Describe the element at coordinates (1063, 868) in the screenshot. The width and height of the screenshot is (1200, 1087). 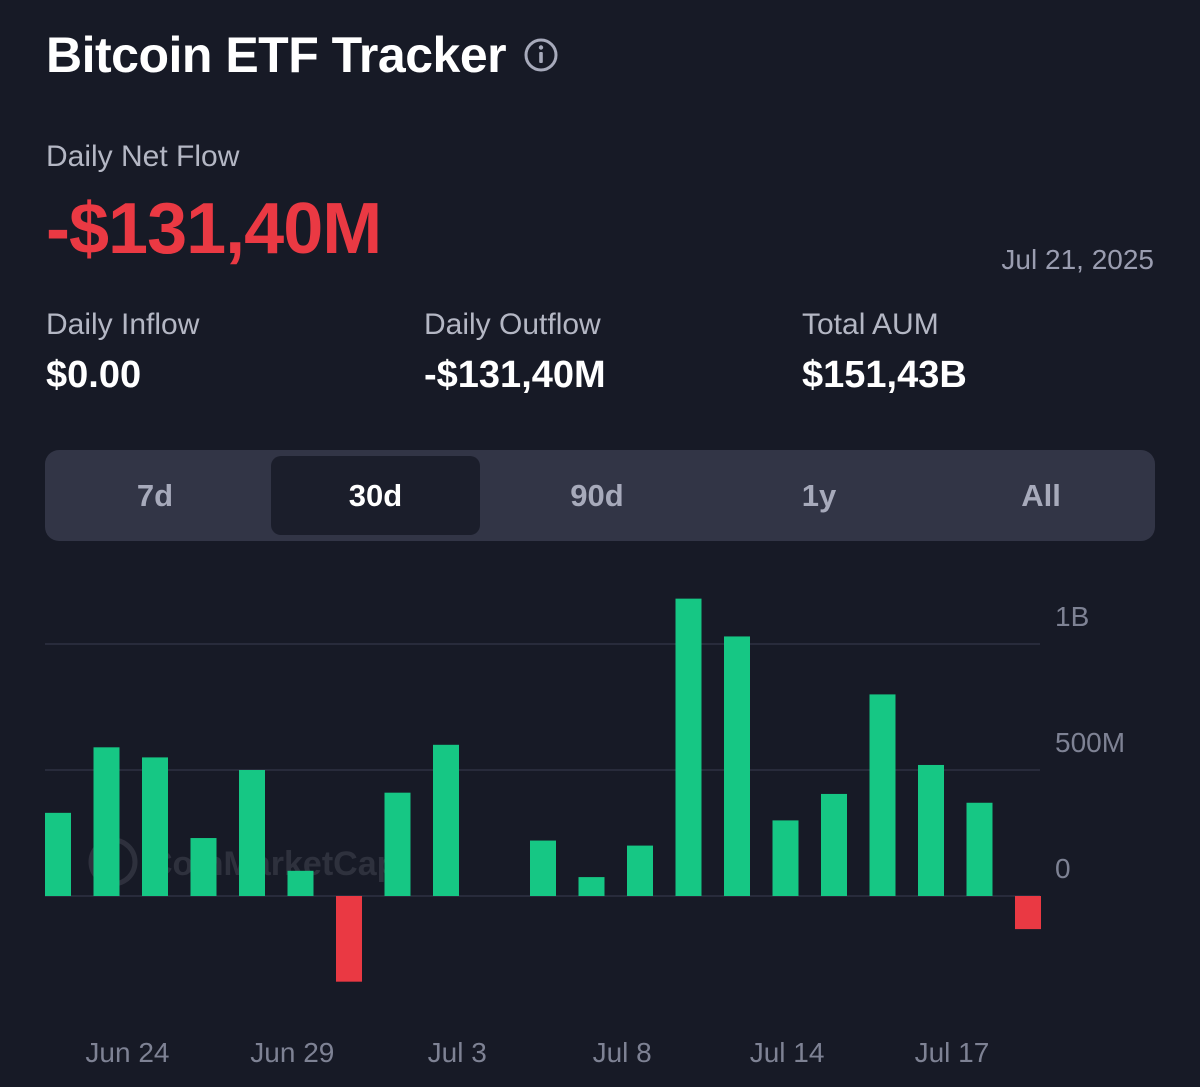
I see `y-tick-label: 0` at that location.